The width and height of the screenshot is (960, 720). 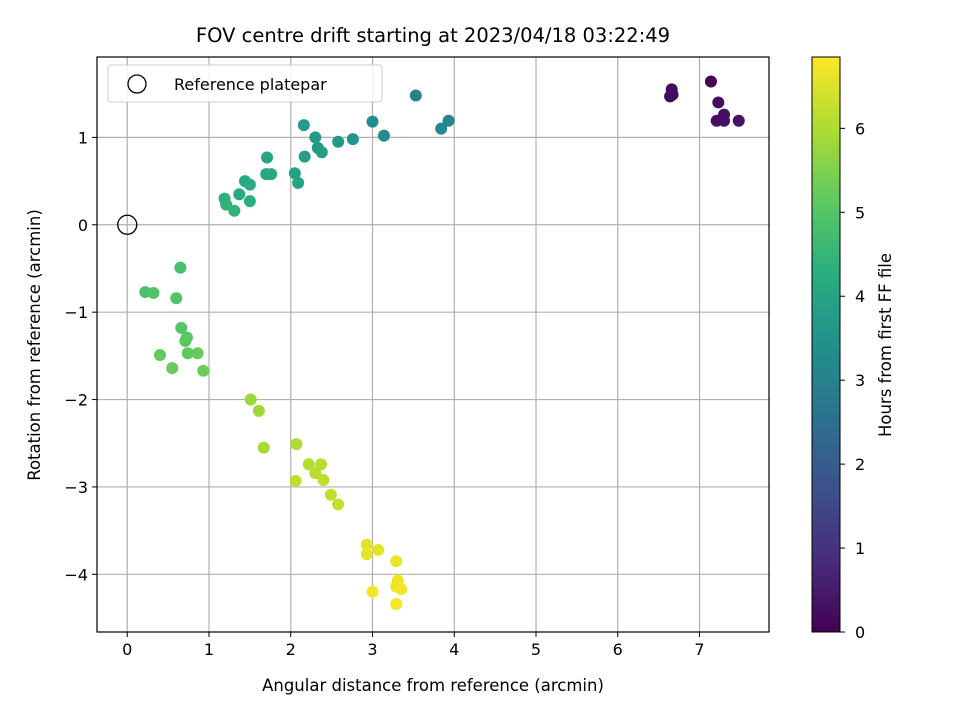 I want to click on colorbar: 0 1 2 3 4 5 6 Hours from first FF file, so click(x=853, y=349).